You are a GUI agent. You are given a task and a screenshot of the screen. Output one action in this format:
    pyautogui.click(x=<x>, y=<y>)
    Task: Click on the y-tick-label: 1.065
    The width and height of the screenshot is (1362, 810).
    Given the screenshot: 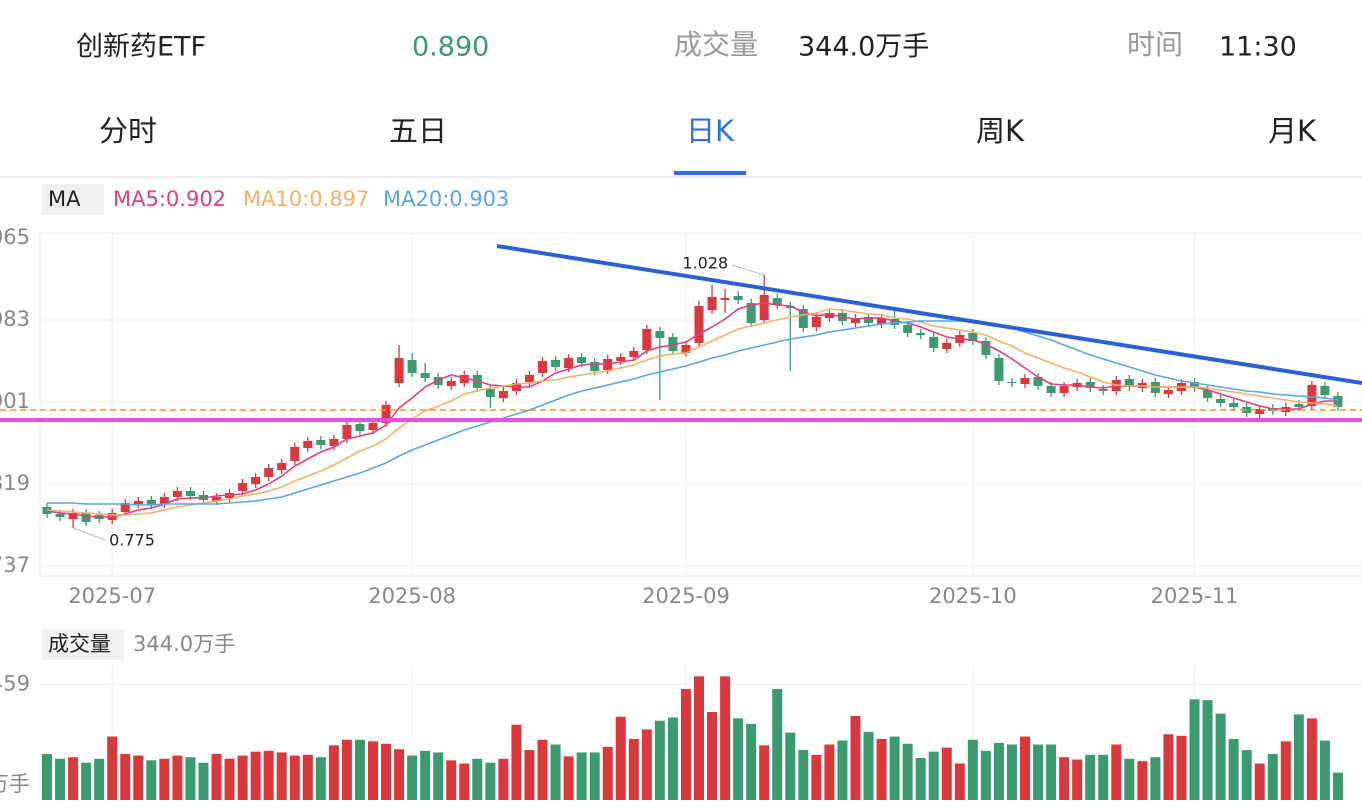 What is the action you would take?
    pyautogui.click(x=15, y=237)
    